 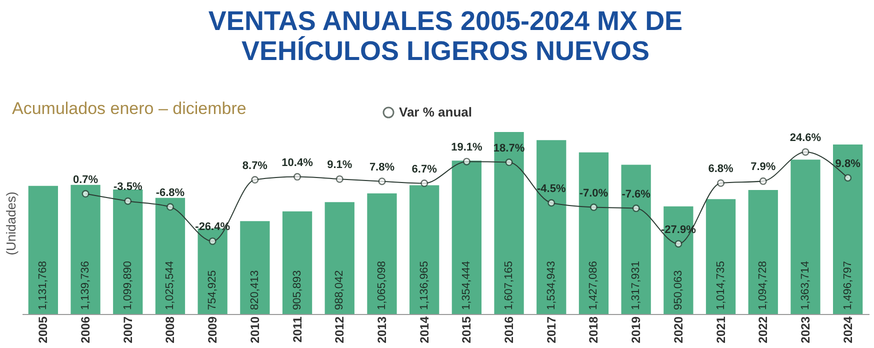 I want to click on data-label: 9.8%, so click(x=848, y=164).